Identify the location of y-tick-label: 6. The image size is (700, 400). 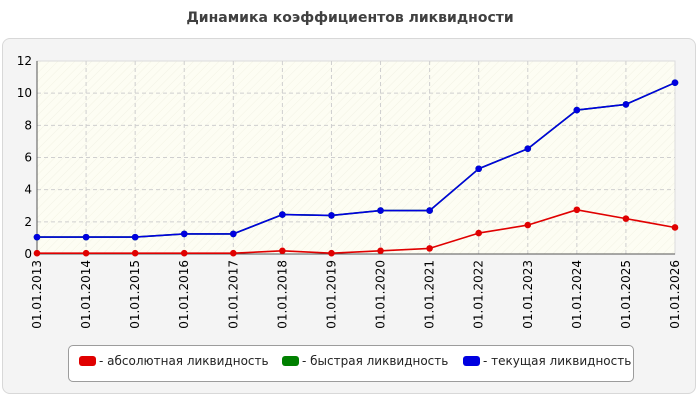
(28, 158).